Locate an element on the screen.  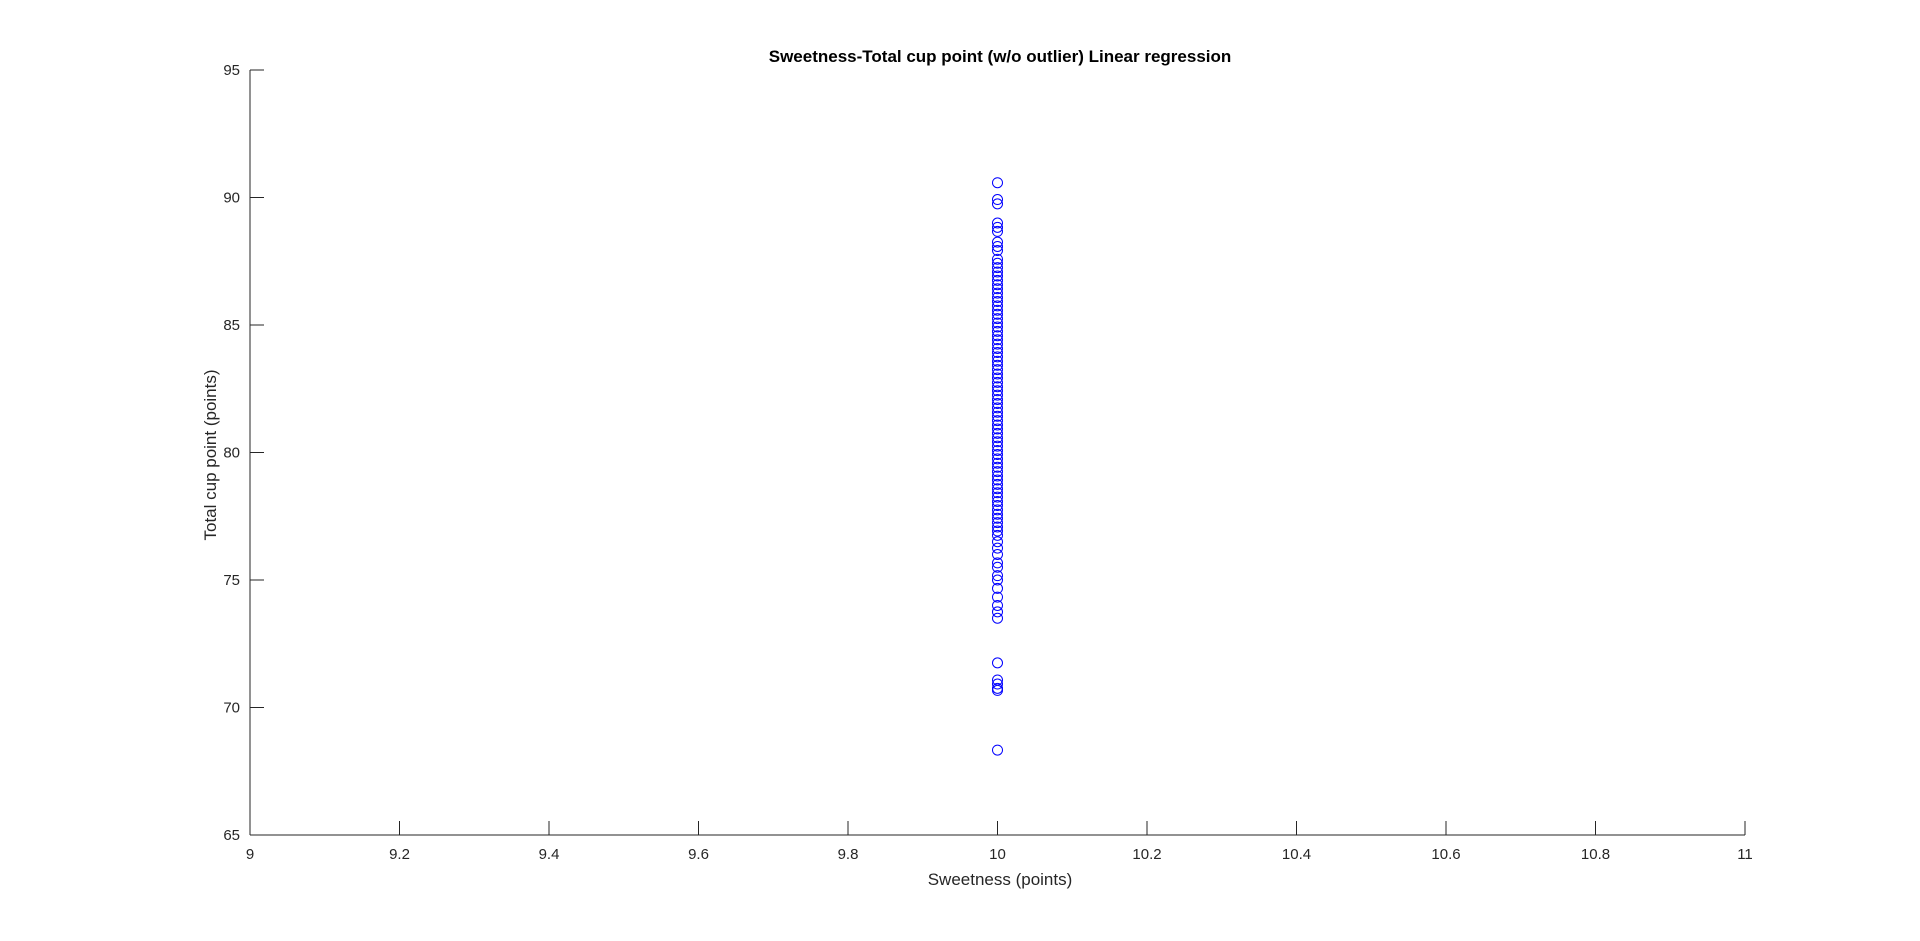
x-tick-label: 9.2 is located at coordinates (399, 854).